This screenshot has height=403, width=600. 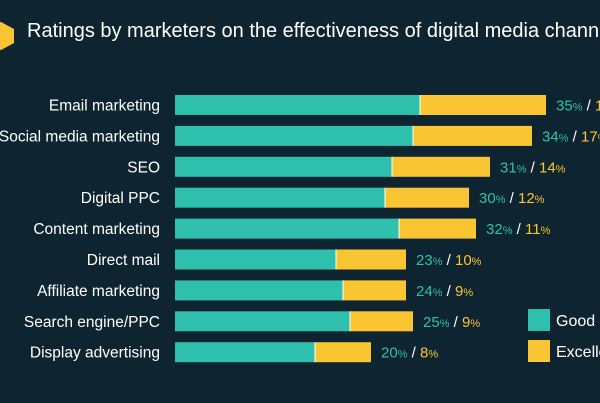 I want to click on value-label: 35% / 18%, so click(x=578, y=106).